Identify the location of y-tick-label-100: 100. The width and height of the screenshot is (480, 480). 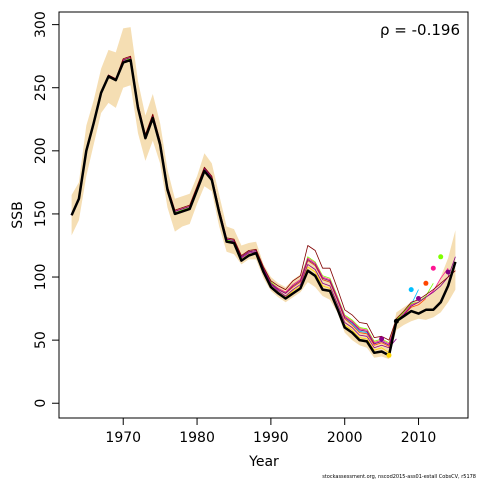
(41, 277).